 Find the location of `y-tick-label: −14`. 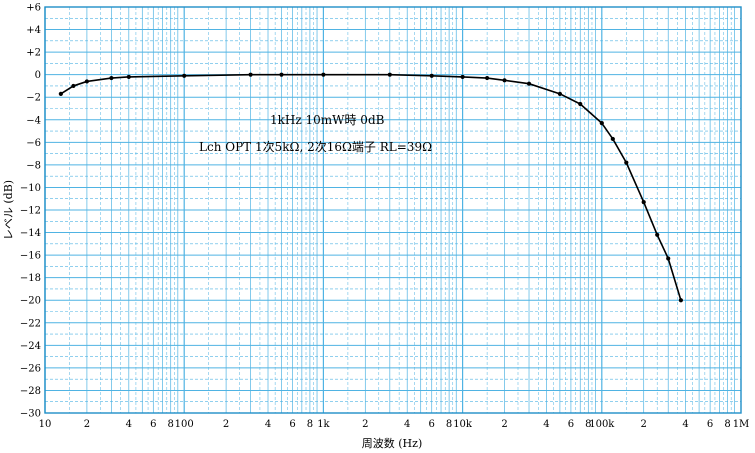

y-tick-label: −14 is located at coordinates (30, 233).